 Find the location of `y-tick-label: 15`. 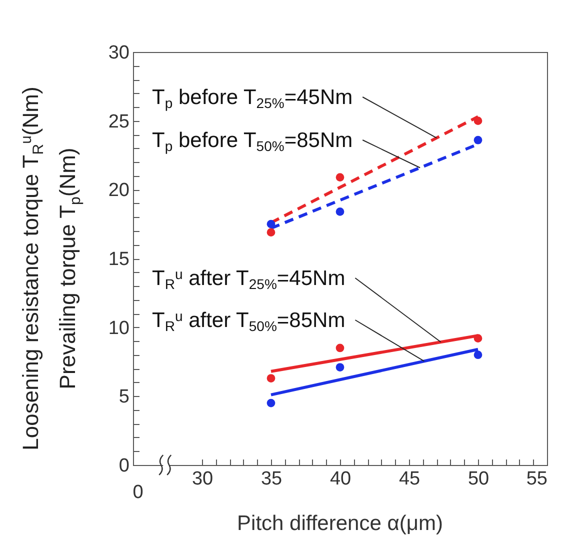

y-tick-label: 15 is located at coordinates (119, 259).